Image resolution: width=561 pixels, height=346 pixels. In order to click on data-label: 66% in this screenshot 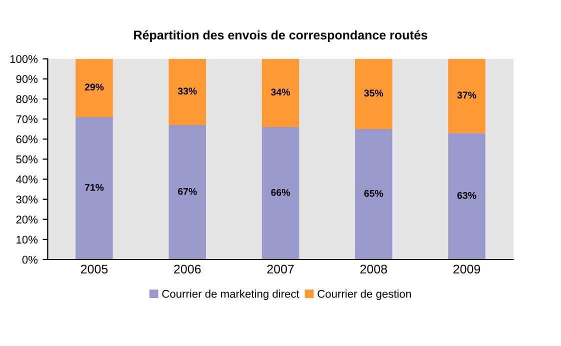, I will do `click(280, 192)`.